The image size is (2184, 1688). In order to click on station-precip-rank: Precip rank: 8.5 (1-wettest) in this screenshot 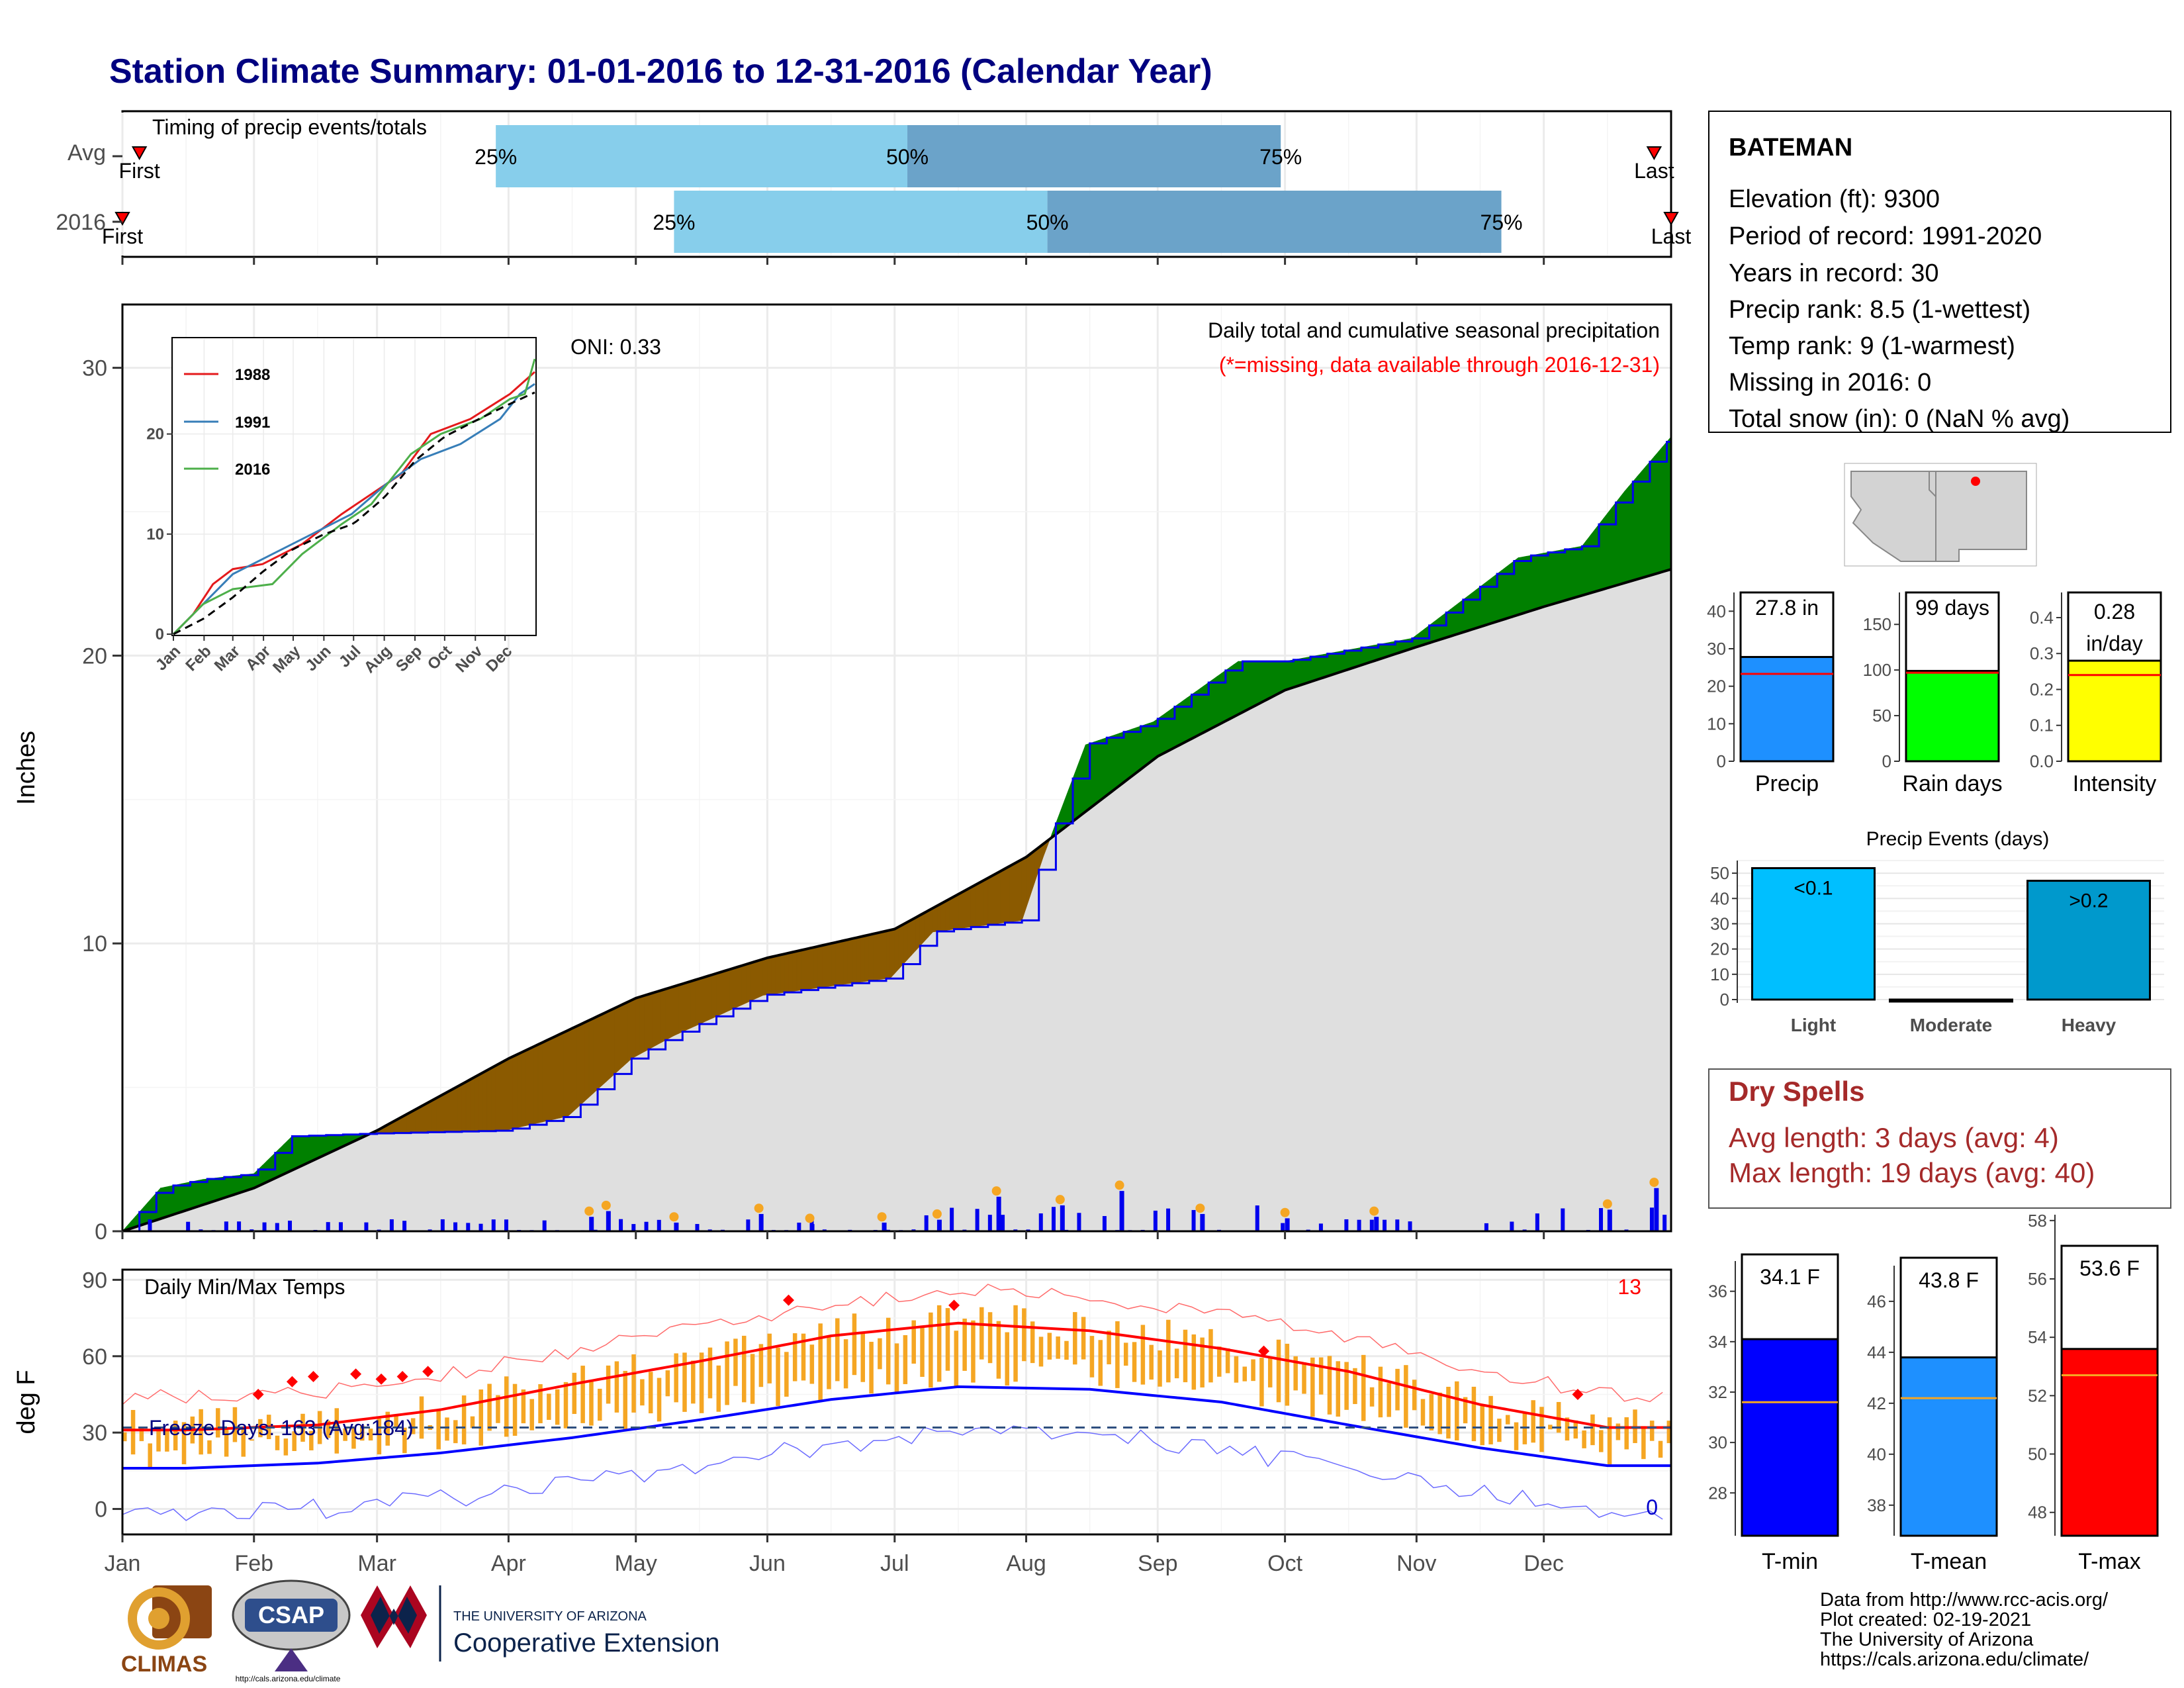, I will do `click(1880, 310)`.